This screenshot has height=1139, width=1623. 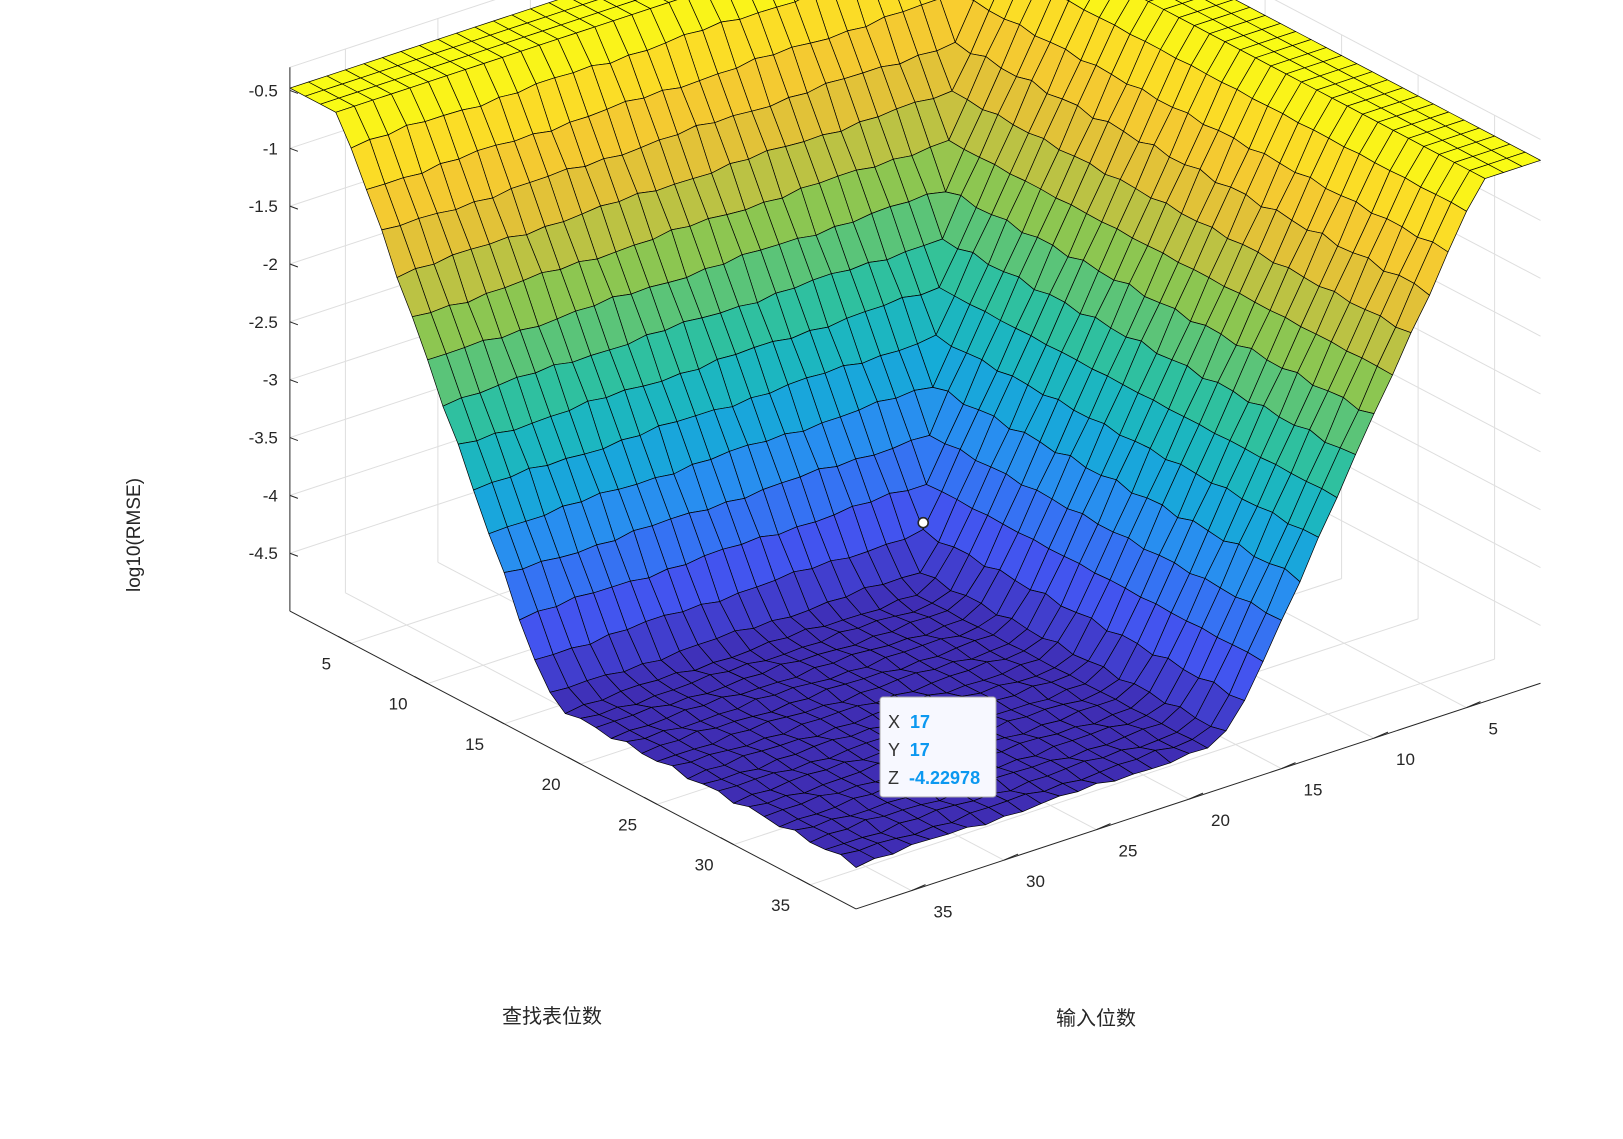 What do you see at coordinates (944, 778) in the screenshot?
I see `datatip-z-value: -4.22978` at bounding box center [944, 778].